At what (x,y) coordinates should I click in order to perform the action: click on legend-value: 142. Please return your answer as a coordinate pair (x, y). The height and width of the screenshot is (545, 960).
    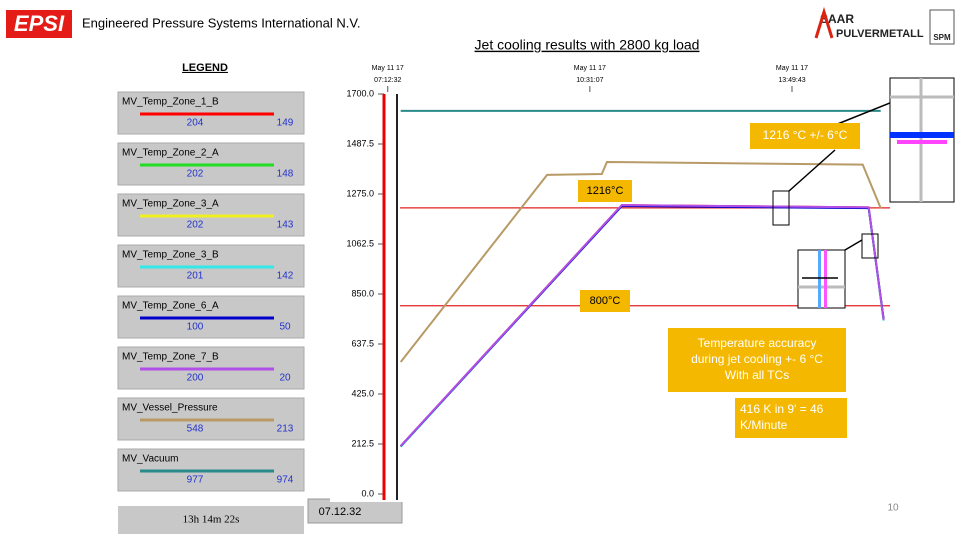
    Looking at the image, I should click on (285, 276).